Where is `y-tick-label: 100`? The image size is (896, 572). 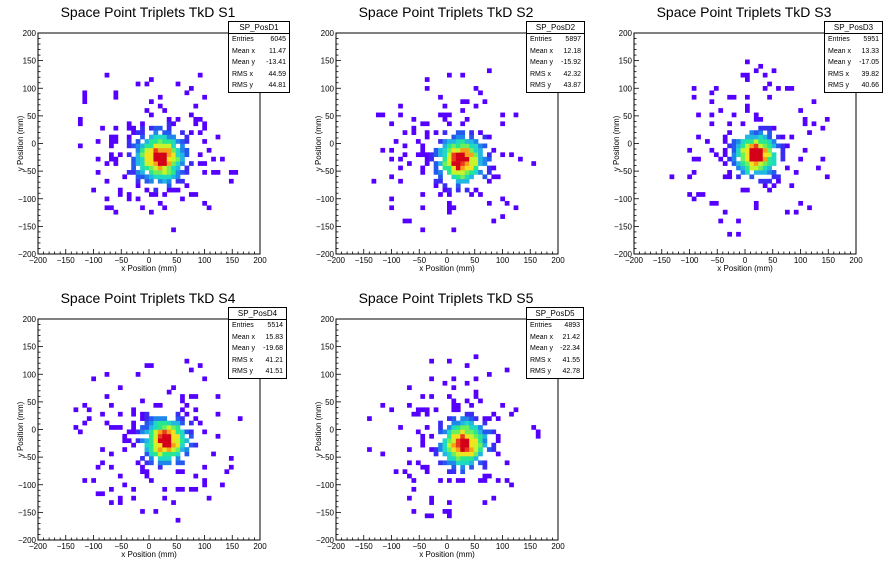 y-tick-label: 100 is located at coordinates (328, 374).